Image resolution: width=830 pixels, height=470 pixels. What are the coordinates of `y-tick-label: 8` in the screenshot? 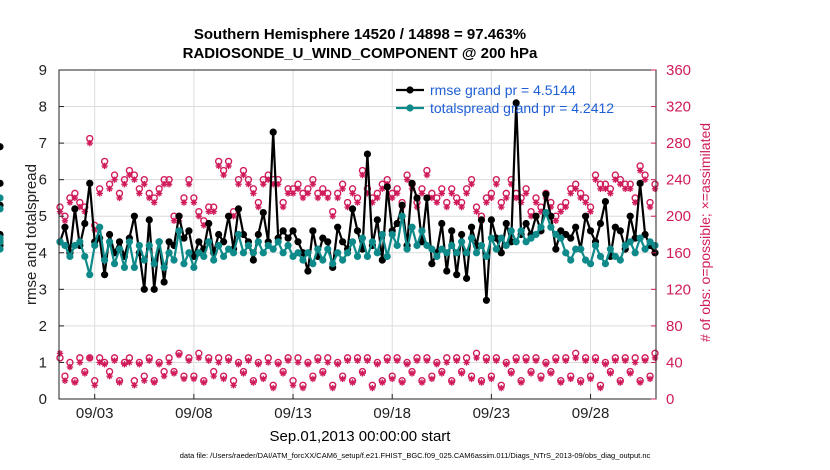 It's located at (43, 107).